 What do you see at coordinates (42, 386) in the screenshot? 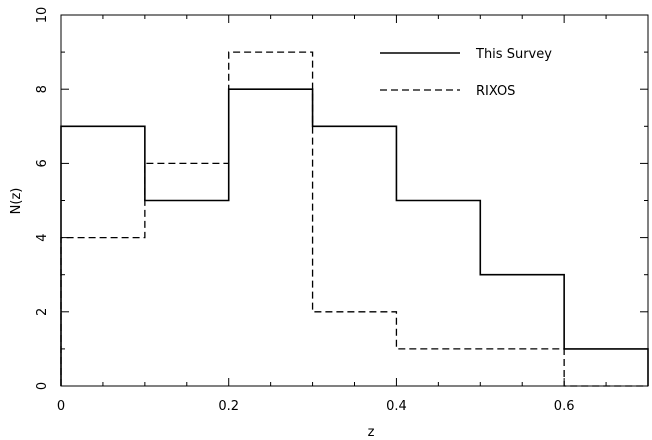
I see `y-tick-label: 0` at bounding box center [42, 386].